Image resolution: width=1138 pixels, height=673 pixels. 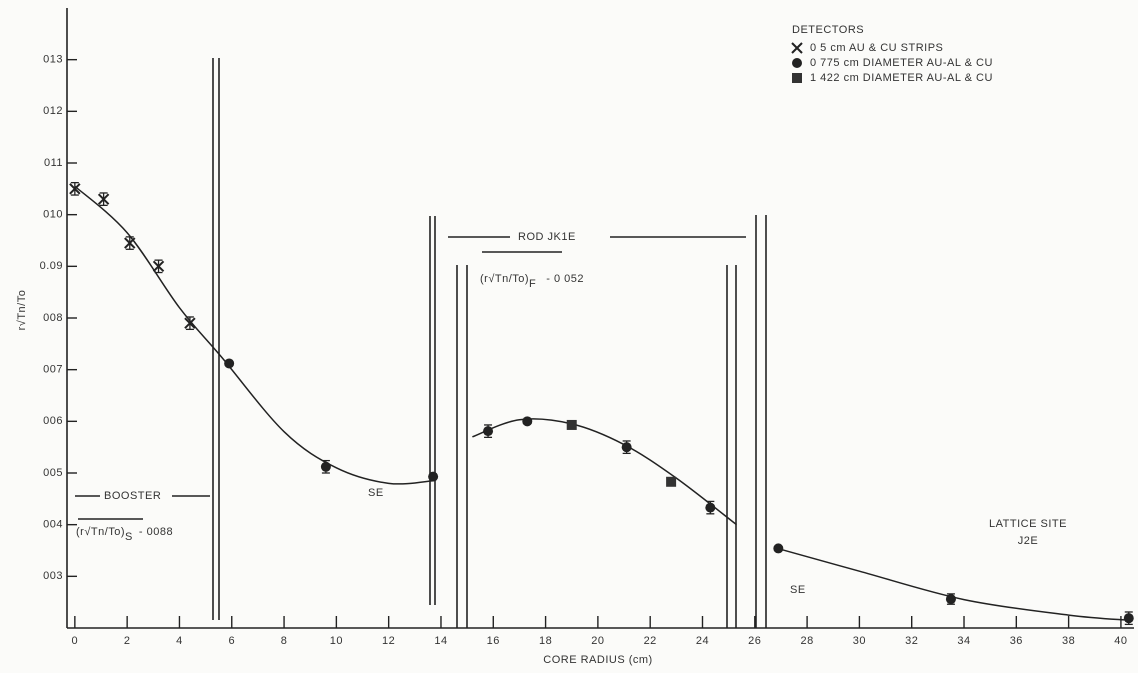 What do you see at coordinates (828, 30) in the screenshot?
I see `legend-title: DETECTORS` at bounding box center [828, 30].